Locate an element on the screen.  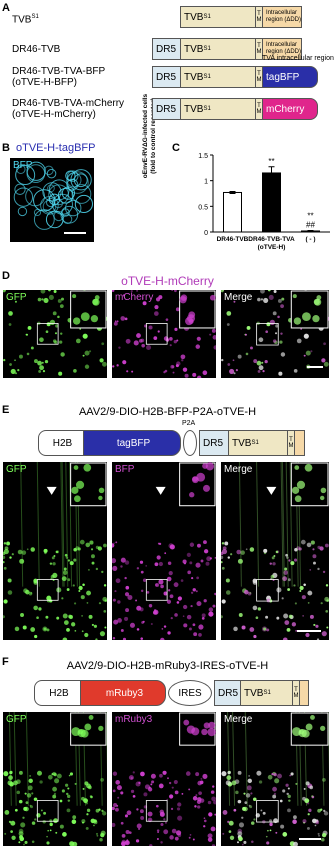
micrograph: Merge is located at coordinates (275, 779).